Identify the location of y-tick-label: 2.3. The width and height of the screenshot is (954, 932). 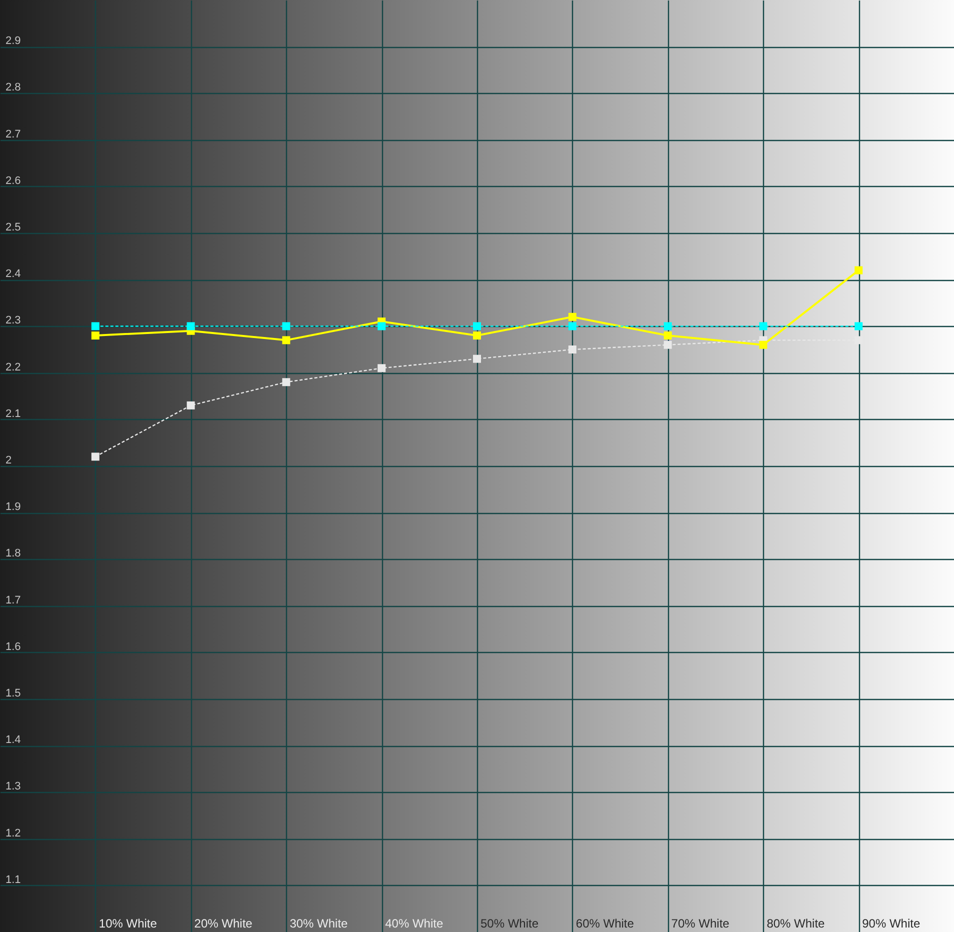
(13, 320).